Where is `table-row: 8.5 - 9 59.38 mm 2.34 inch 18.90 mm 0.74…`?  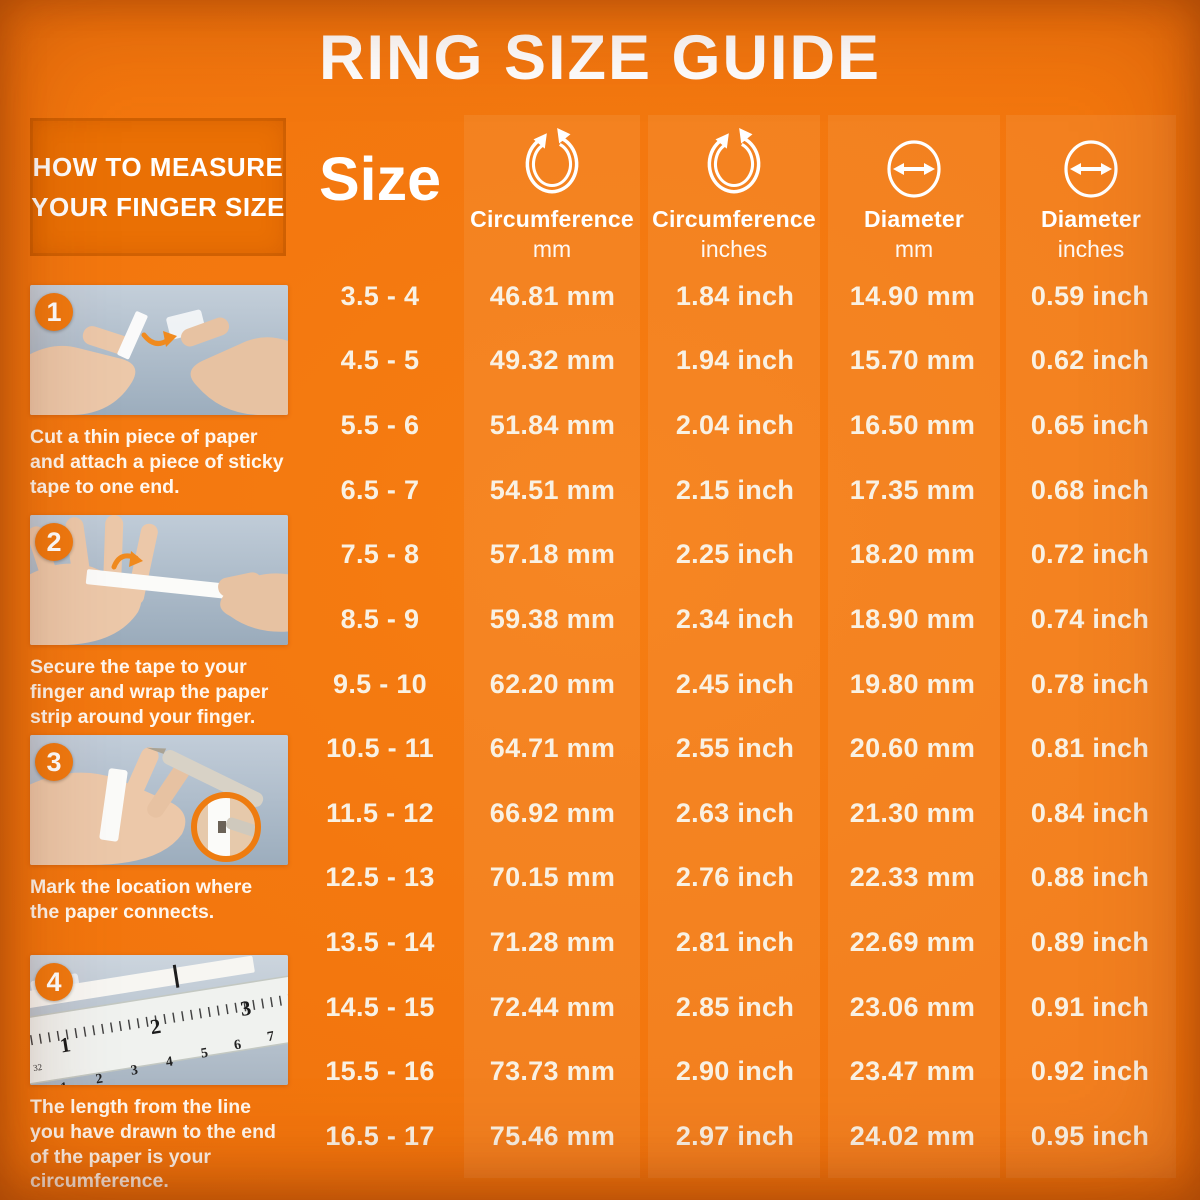 table-row: 8.5 - 9 59.38 mm 2.34 inch 18.90 mm 0.74… is located at coordinates (740, 619).